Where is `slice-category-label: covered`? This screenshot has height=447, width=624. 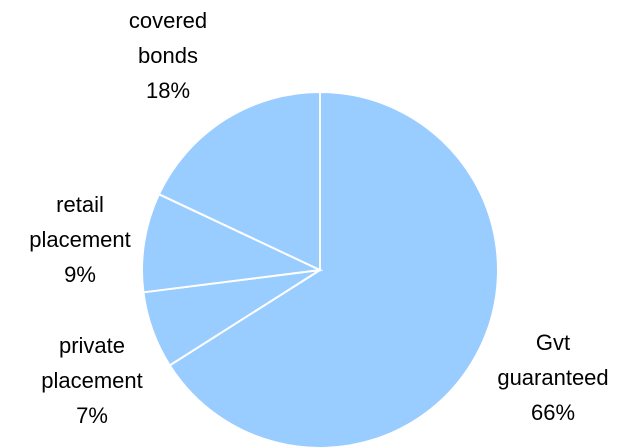
slice-category-label: covered is located at coordinates (168, 20).